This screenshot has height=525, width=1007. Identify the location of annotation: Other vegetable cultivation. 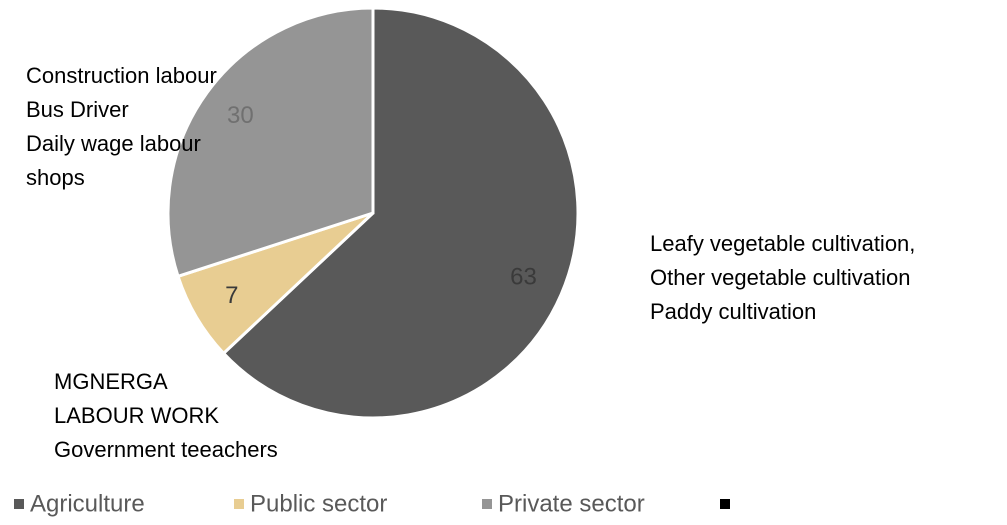
(780, 277).